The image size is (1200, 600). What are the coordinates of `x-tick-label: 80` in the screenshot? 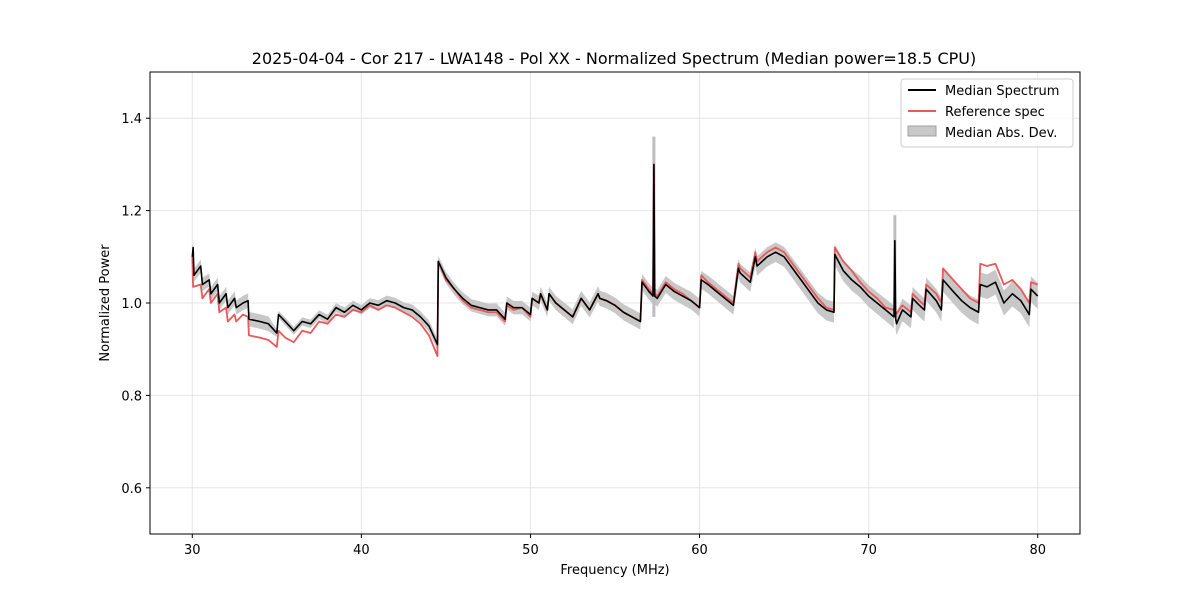 It's located at (1037, 550).